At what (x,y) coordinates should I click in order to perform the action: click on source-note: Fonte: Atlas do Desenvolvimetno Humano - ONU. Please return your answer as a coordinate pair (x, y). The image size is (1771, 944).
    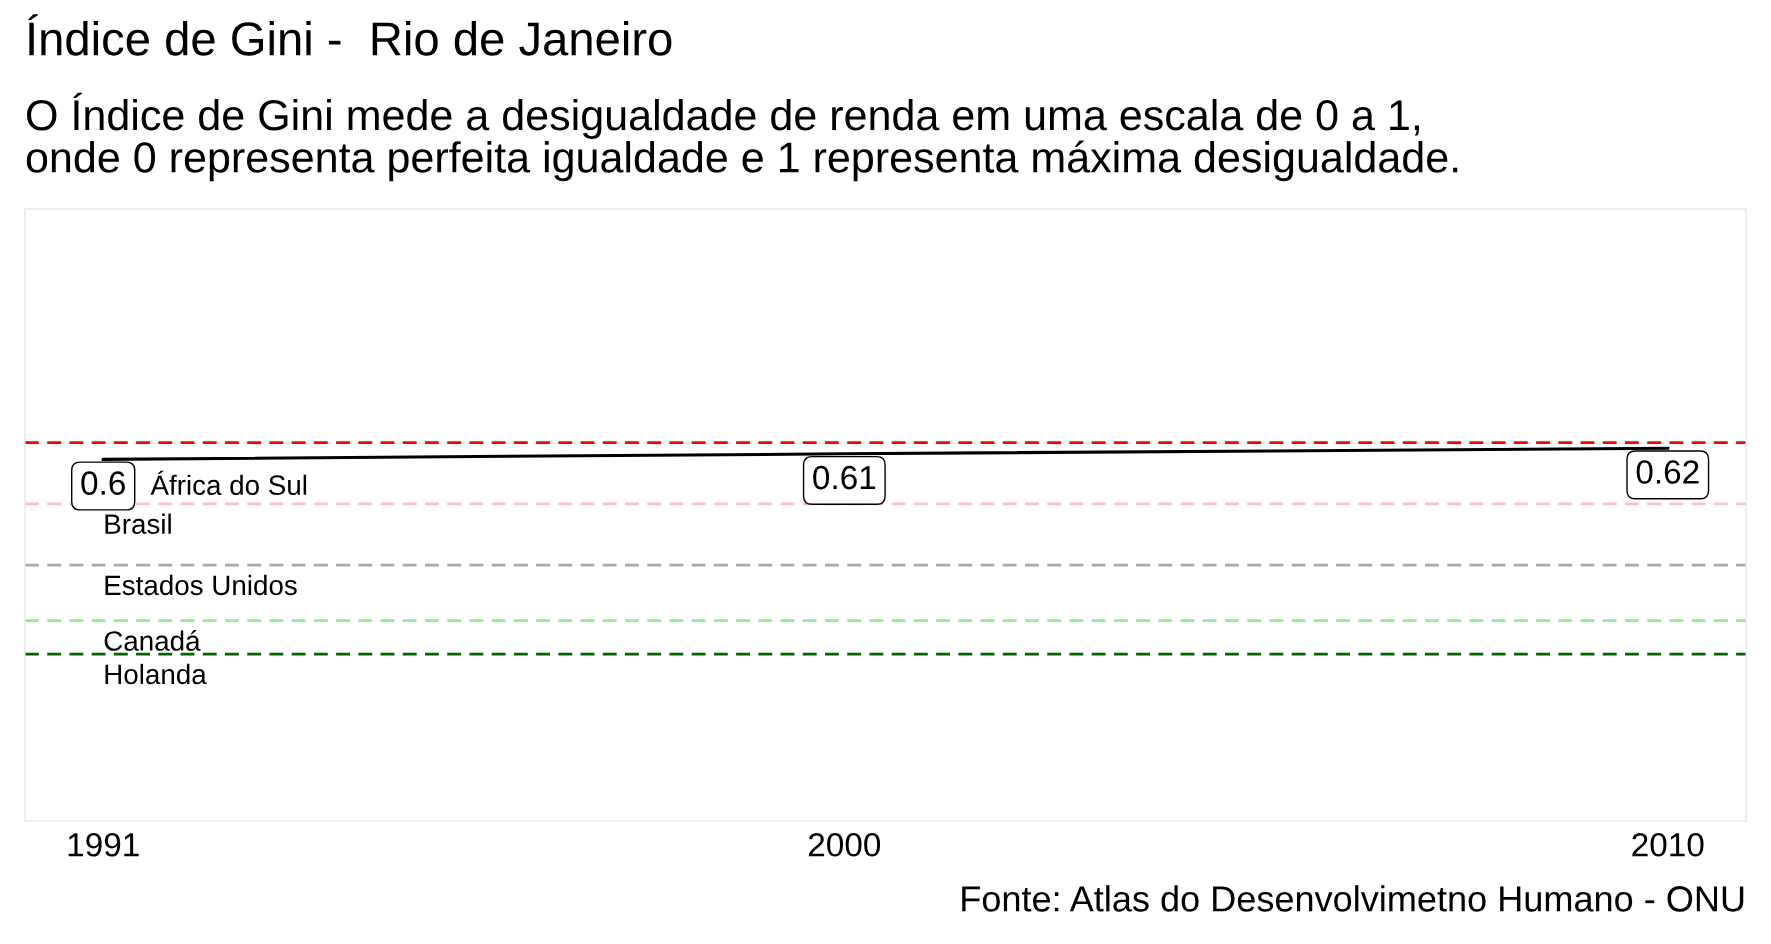
    Looking at the image, I should click on (1353, 898).